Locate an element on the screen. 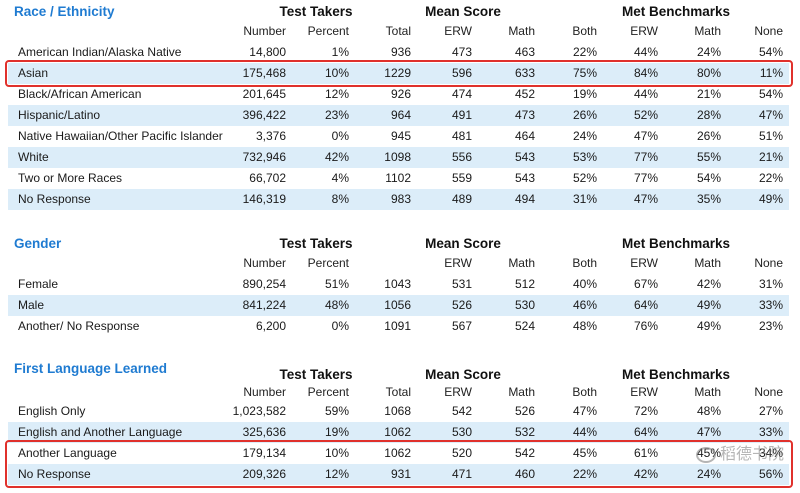  cell-bench-math: 47% is located at coordinates (708, 432).